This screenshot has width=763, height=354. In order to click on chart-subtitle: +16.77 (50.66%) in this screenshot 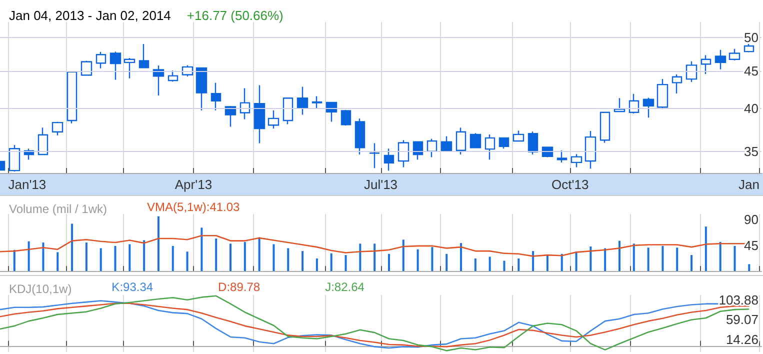, I will do `click(235, 15)`.